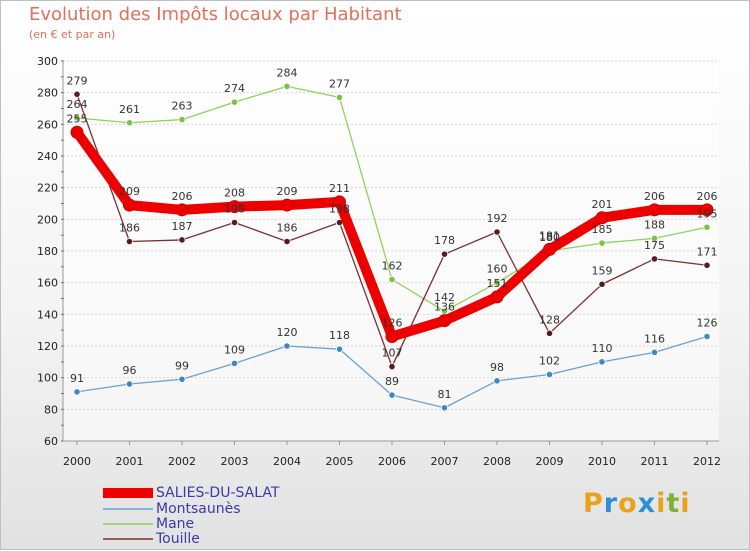  What do you see at coordinates (287, 72) in the screenshot?
I see `data-label: 284` at bounding box center [287, 72].